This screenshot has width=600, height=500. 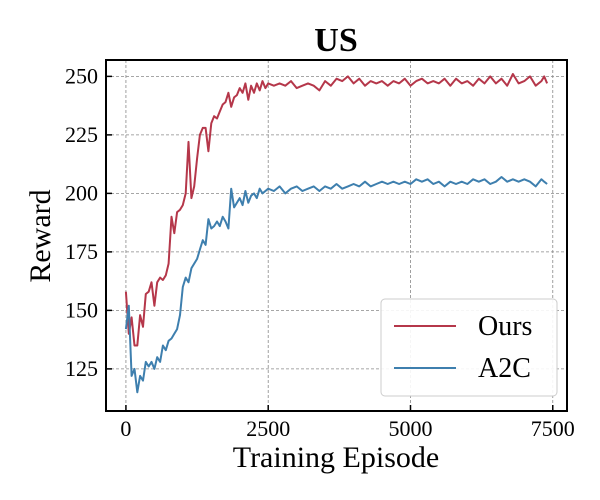 What do you see at coordinates (504, 368) in the screenshot?
I see `legend-label-a2c: A2C` at bounding box center [504, 368].